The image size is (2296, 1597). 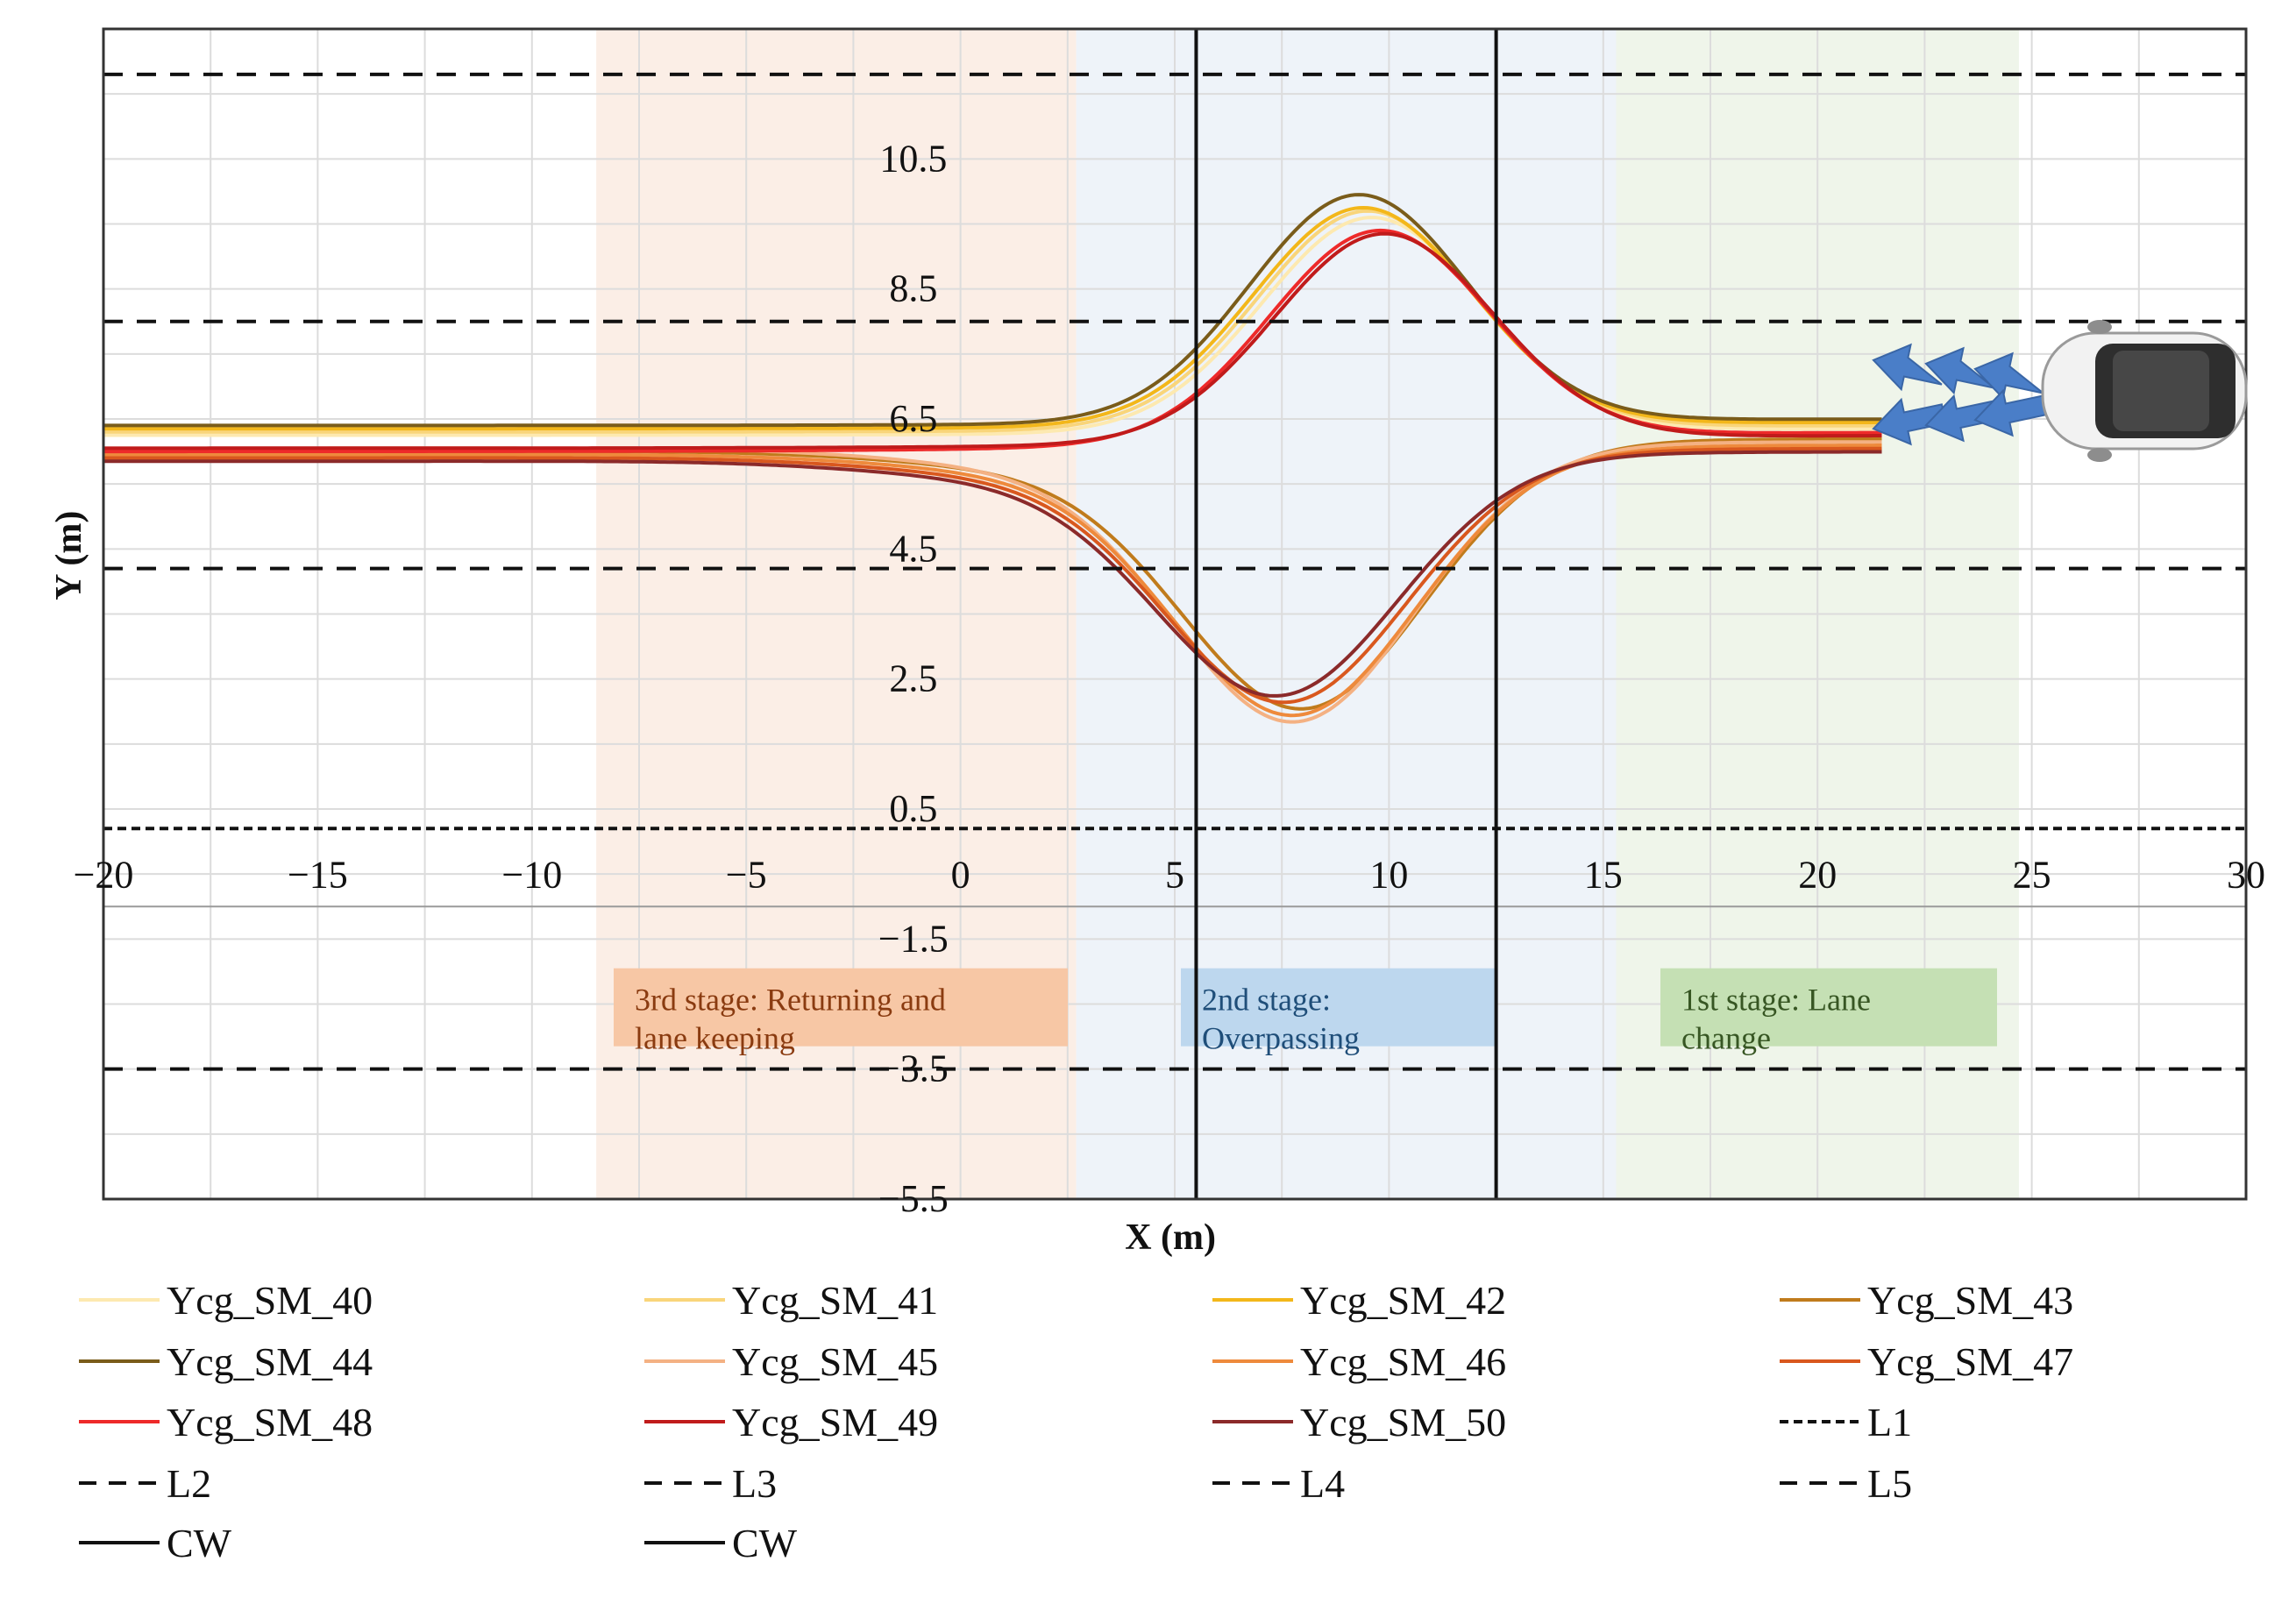 What do you see at coordinates (1817, 874) in the screenshot?
I see `x-tick-label: 20` at bounding box center [1817, 874].